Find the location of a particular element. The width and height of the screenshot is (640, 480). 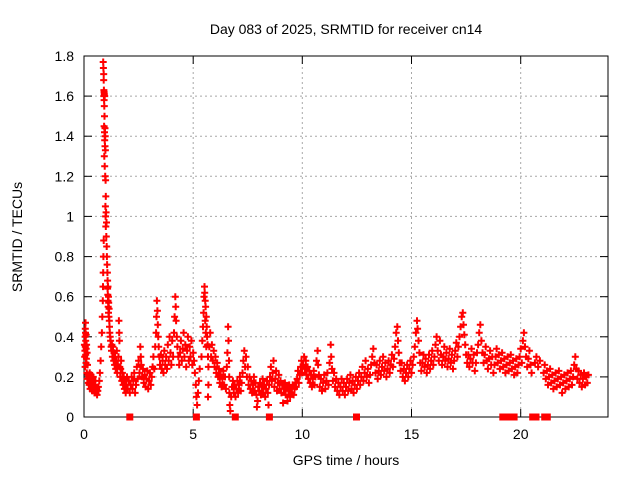

zero-value-markers is located at coordinates (338, 417).